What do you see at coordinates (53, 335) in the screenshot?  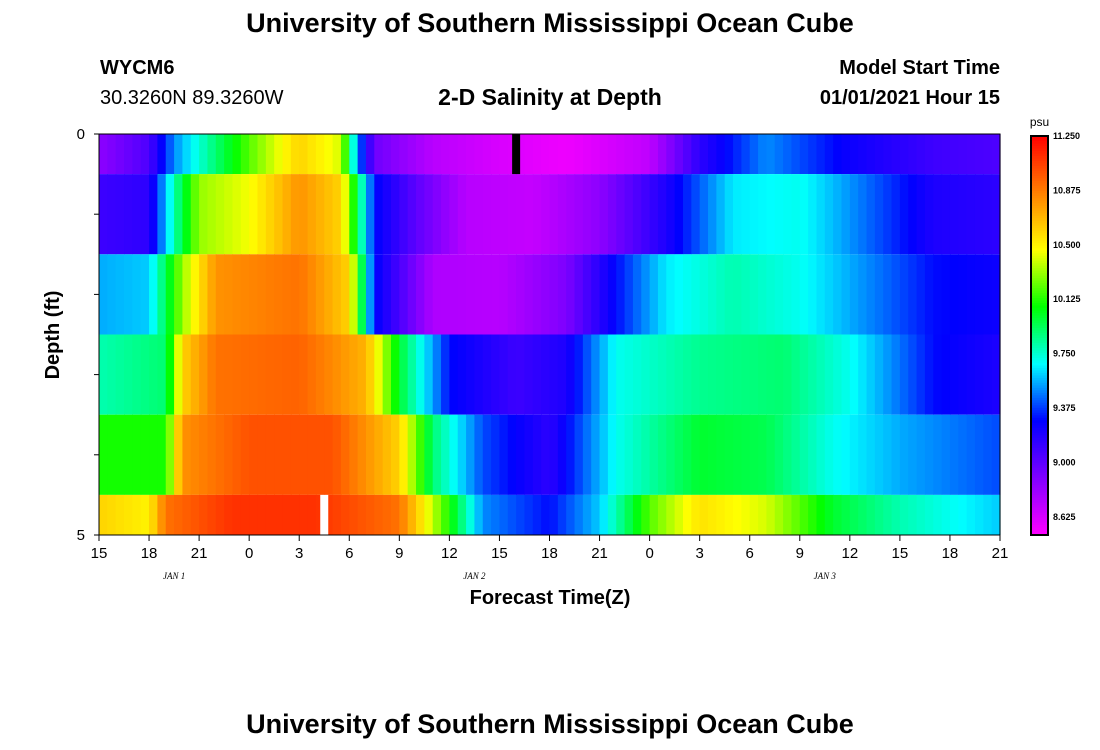 I see `y-axis-label: Depth (ft)` at bounding box center [53, 335].